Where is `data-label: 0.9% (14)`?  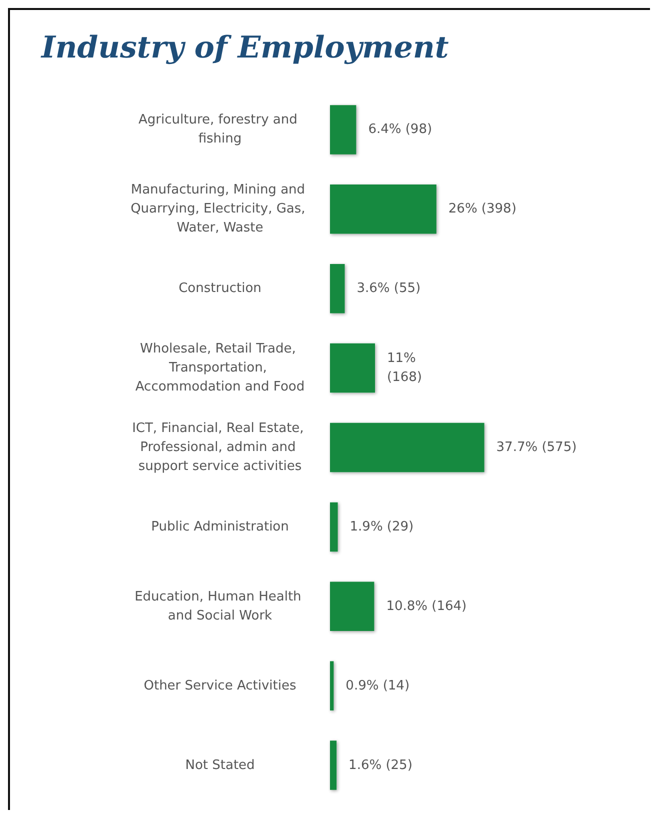 data-label: 0.9% (14) is located at coordinates (378, 686).